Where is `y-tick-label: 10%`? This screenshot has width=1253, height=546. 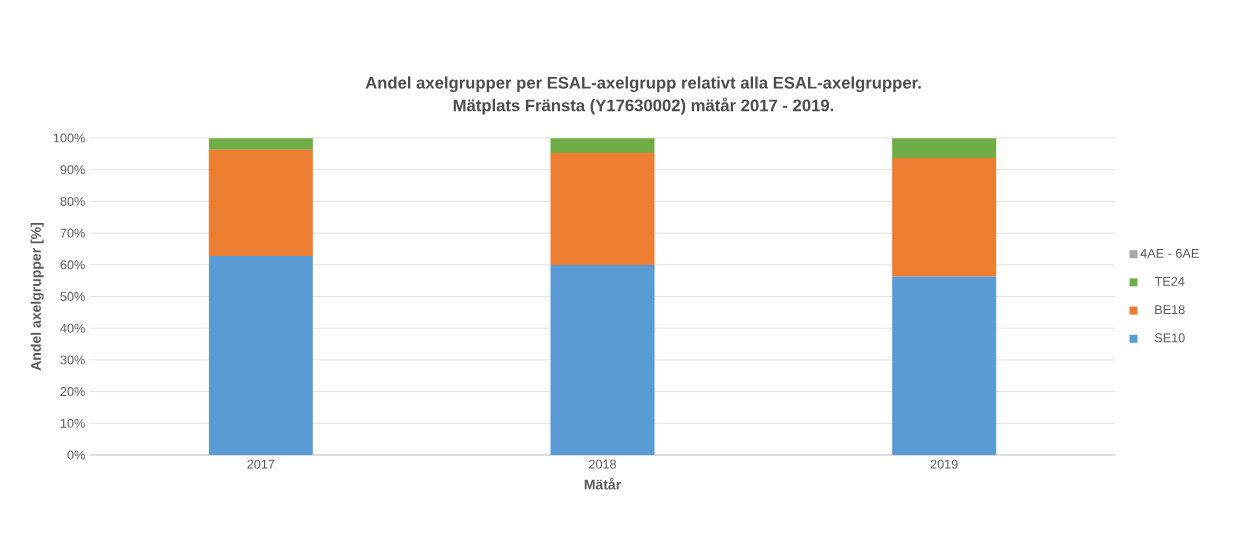
y-tick-label: 10% is located at coordinates (72, 423).